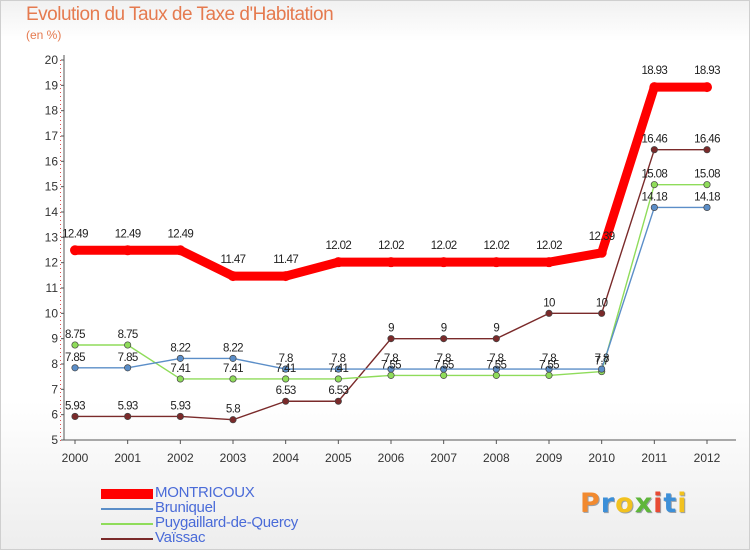  What do you see at coordinates (654, 458) in the screenshot?
I see `x-tick-label: 2011` at bounding box center [654, 458].